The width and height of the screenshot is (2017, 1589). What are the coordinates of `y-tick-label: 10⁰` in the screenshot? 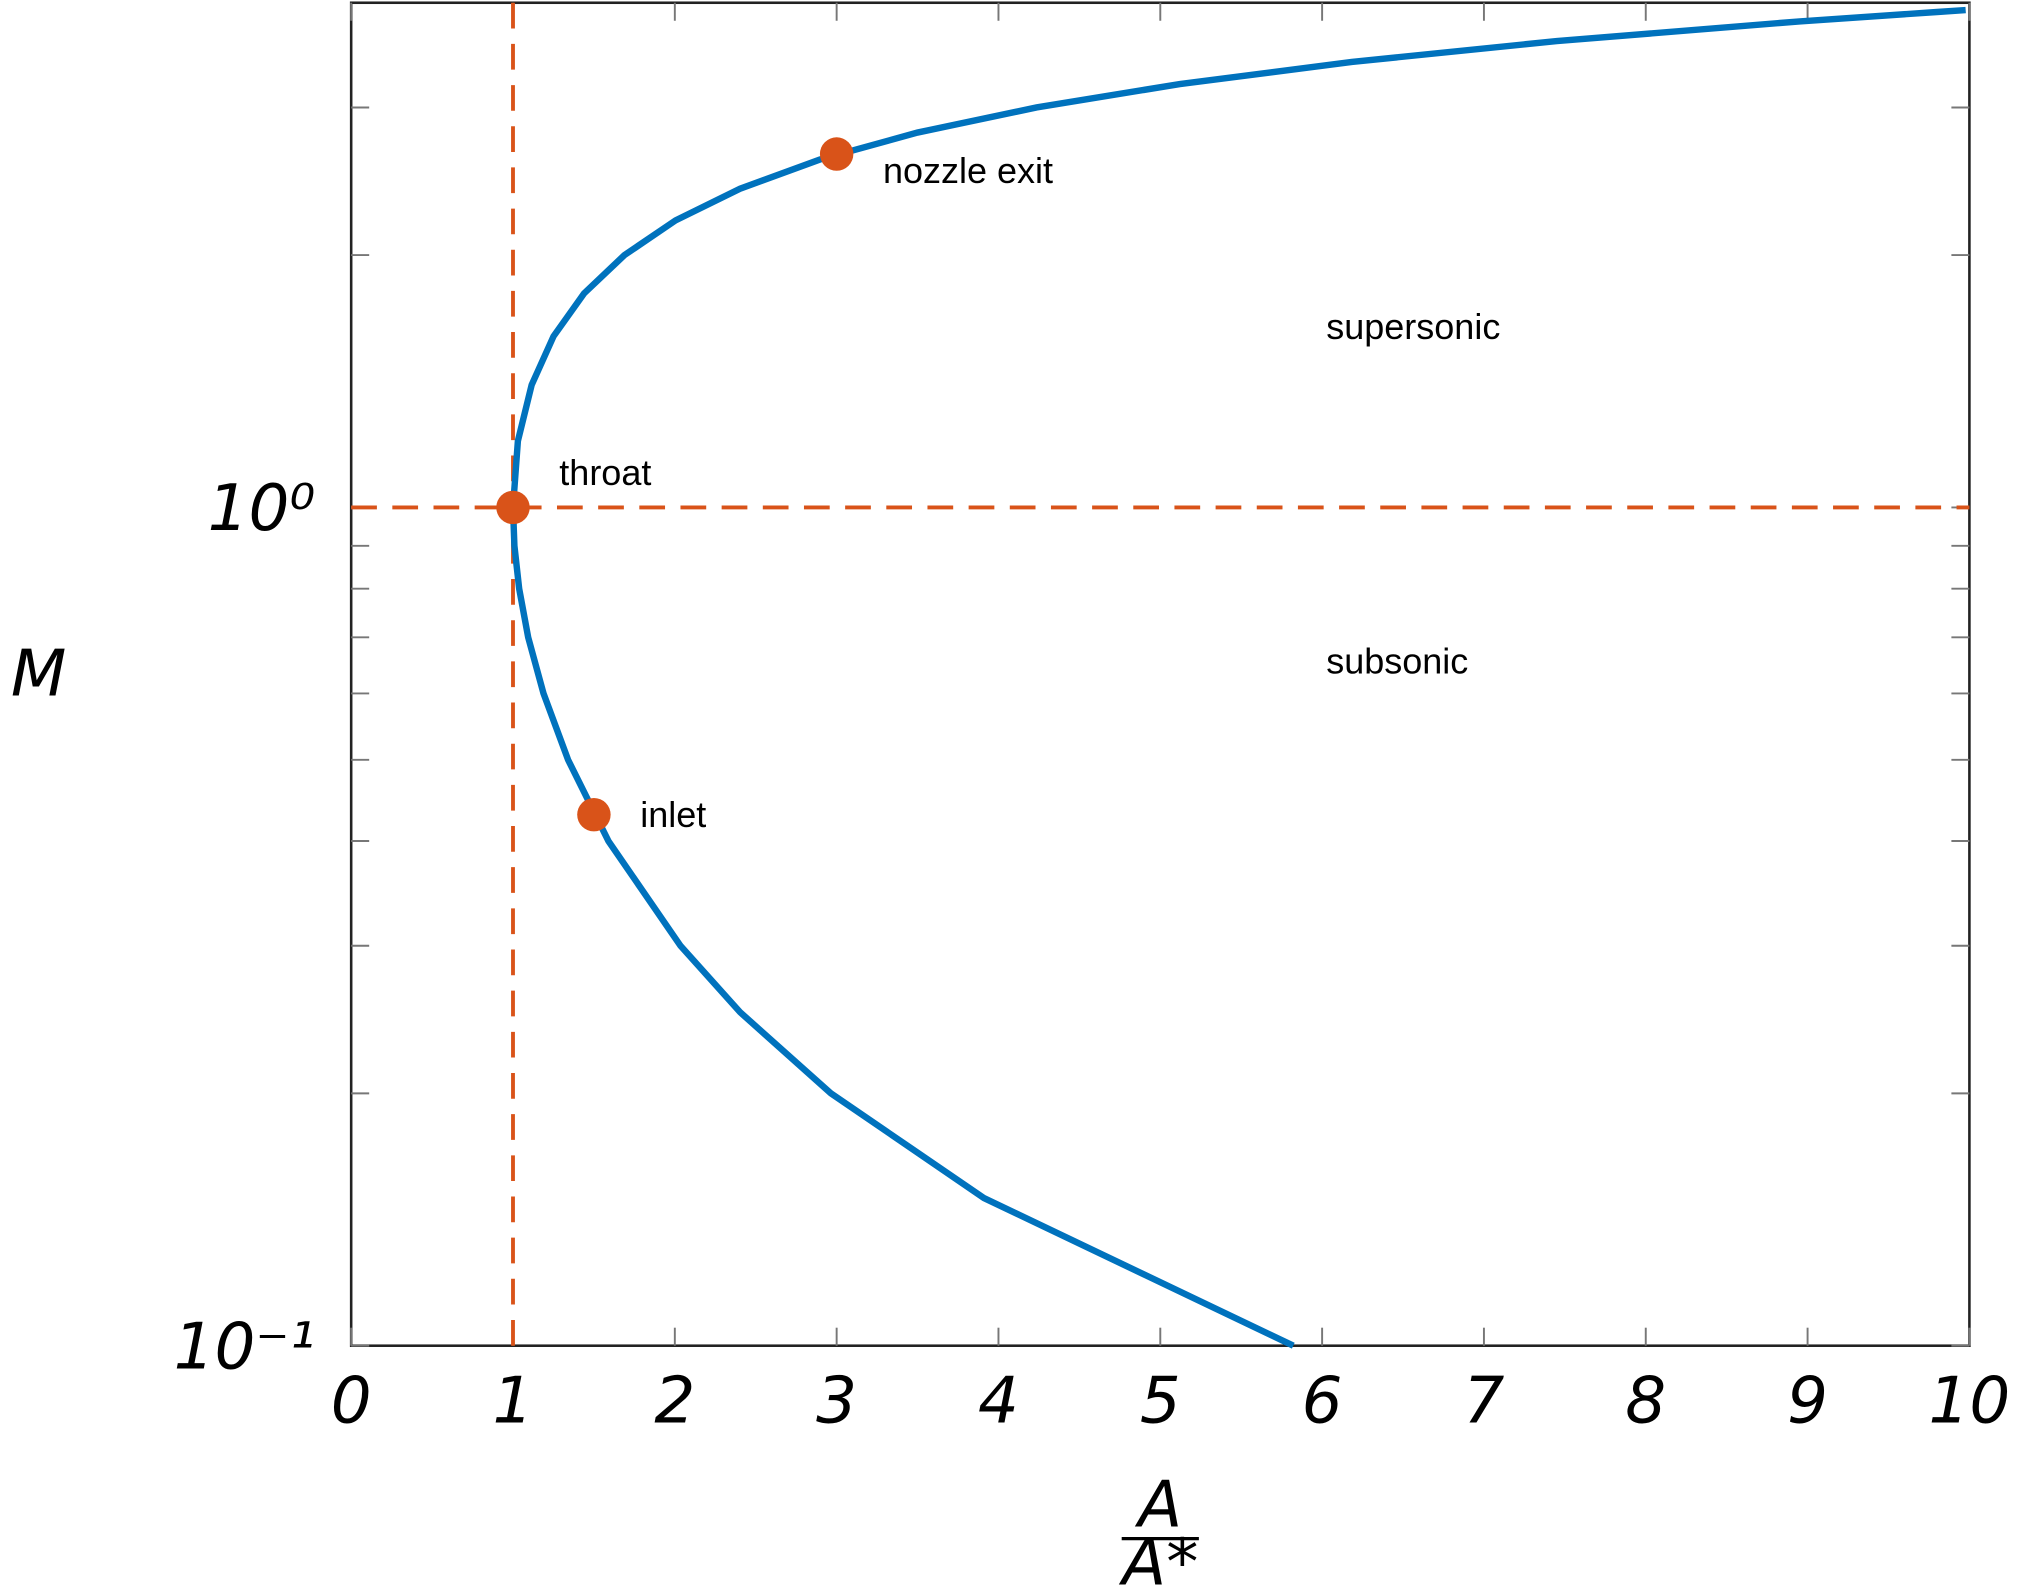 It's located at (262, 508).